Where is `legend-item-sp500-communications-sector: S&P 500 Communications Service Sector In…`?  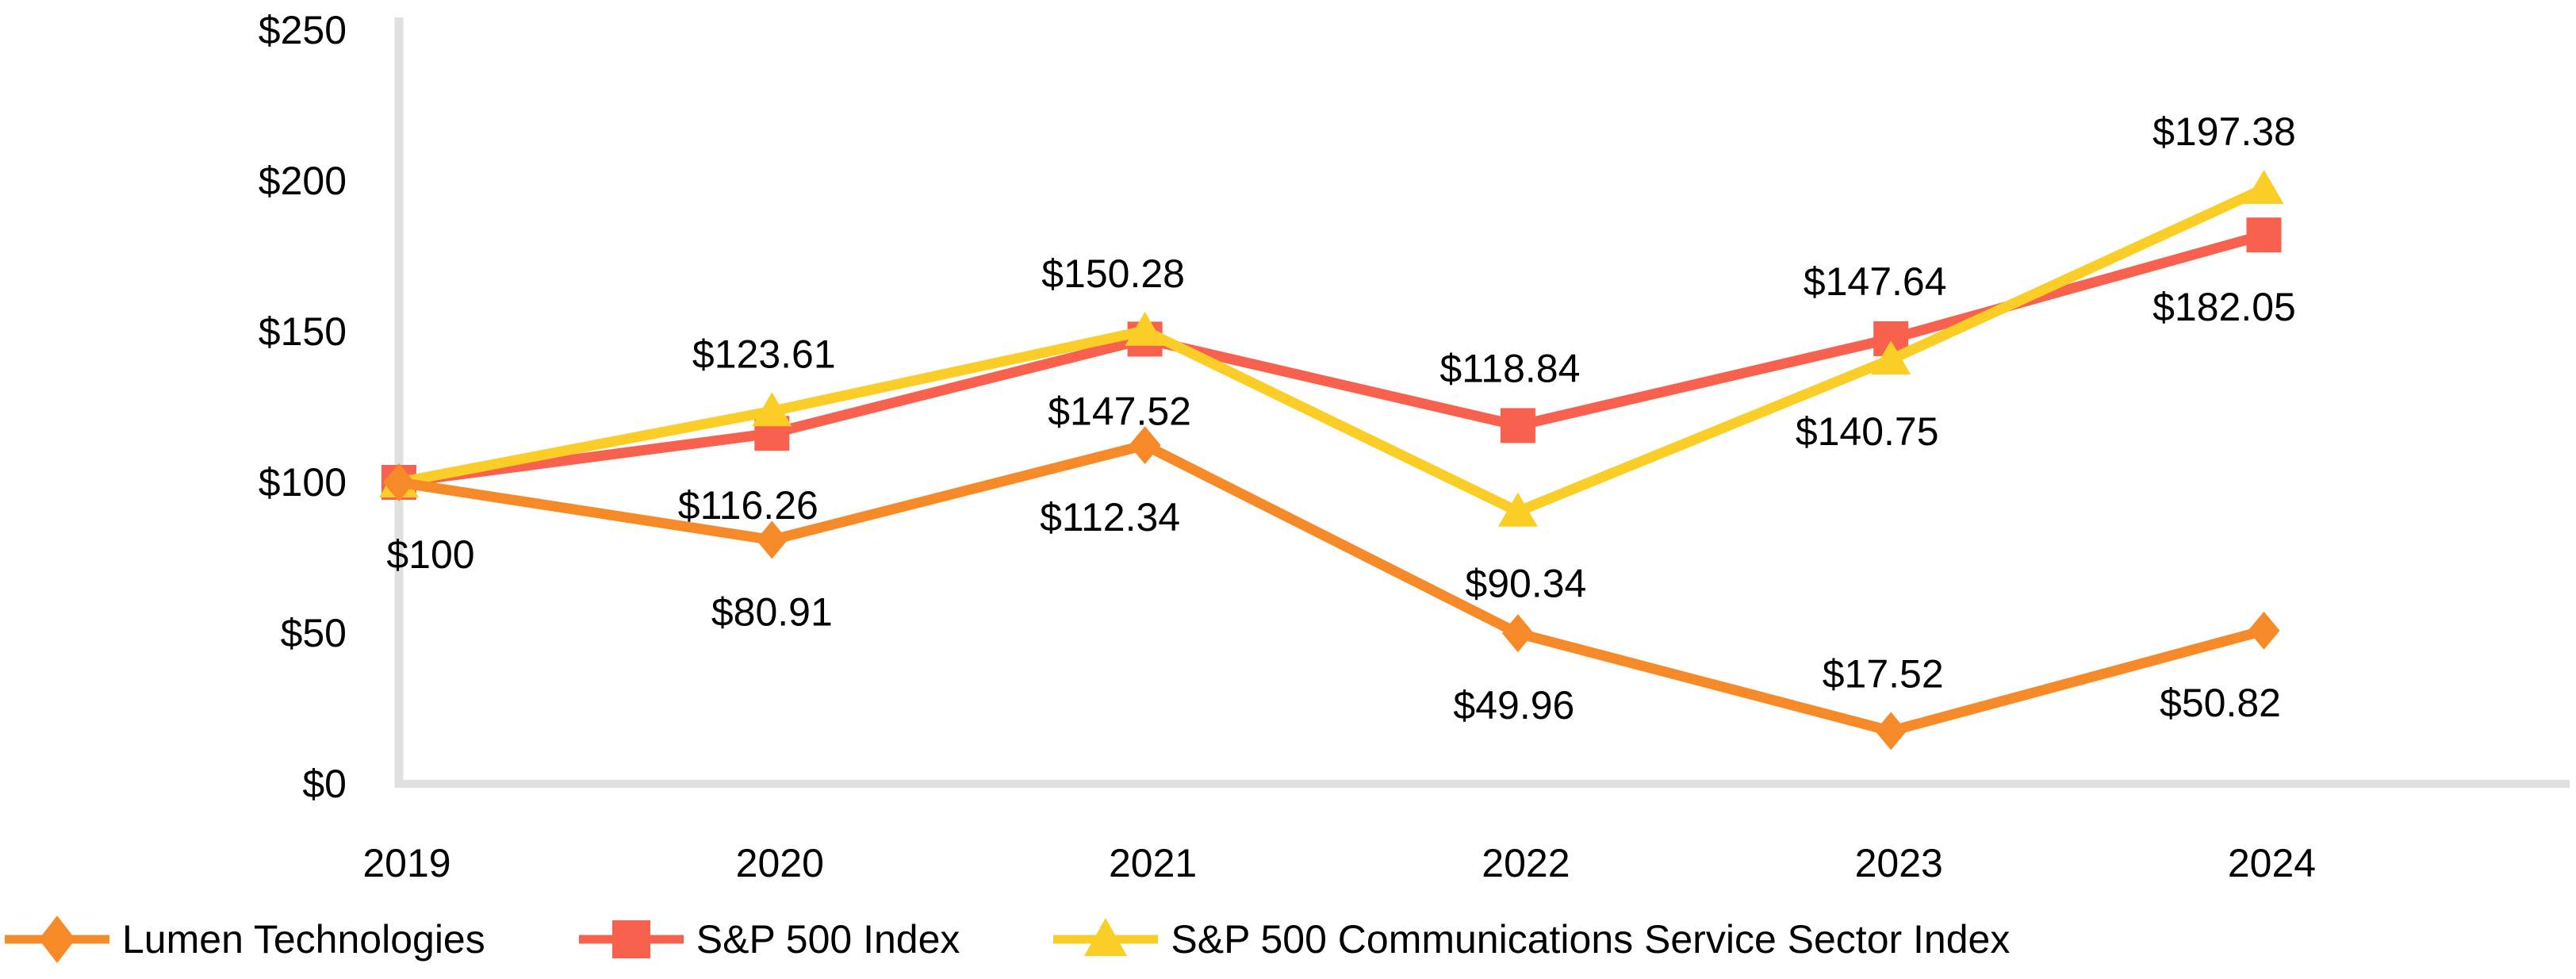 legend-item-sp500-communications-sector: S&P 500 Communications Service Sector In… is located at coordinates (1531, 940).